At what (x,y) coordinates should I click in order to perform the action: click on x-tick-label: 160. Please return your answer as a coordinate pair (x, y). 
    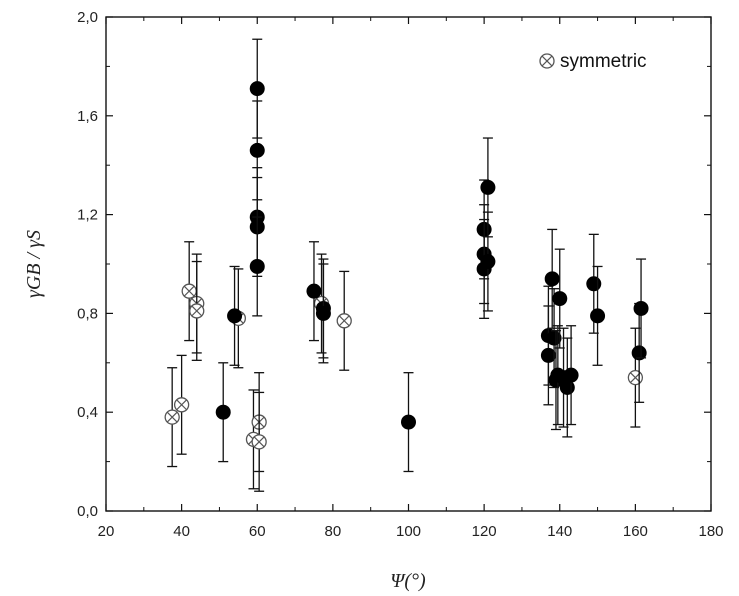
    Looking at the image, I should click on (635, 531).